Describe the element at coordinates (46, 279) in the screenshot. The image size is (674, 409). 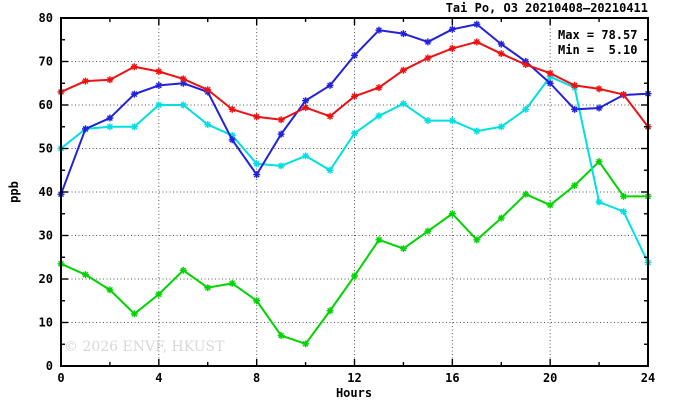
I see `y-tick-label: 20` at that location.